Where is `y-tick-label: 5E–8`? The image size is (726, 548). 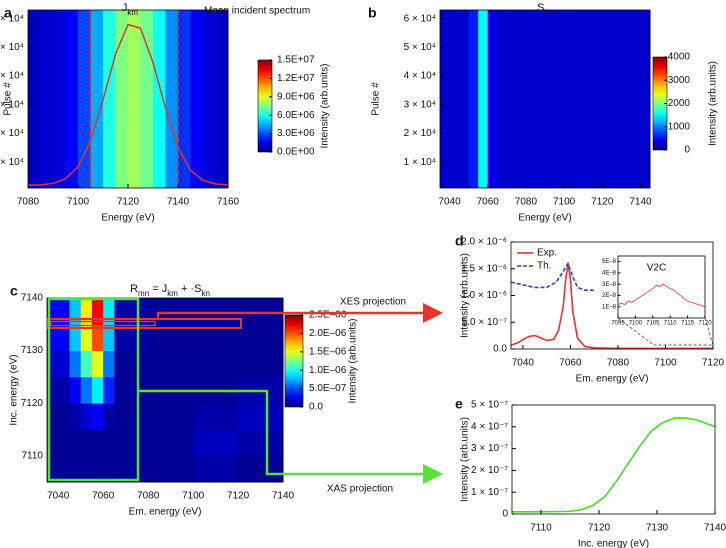 y-tick-label: 5E–8 is located at coordinates (609, 262).